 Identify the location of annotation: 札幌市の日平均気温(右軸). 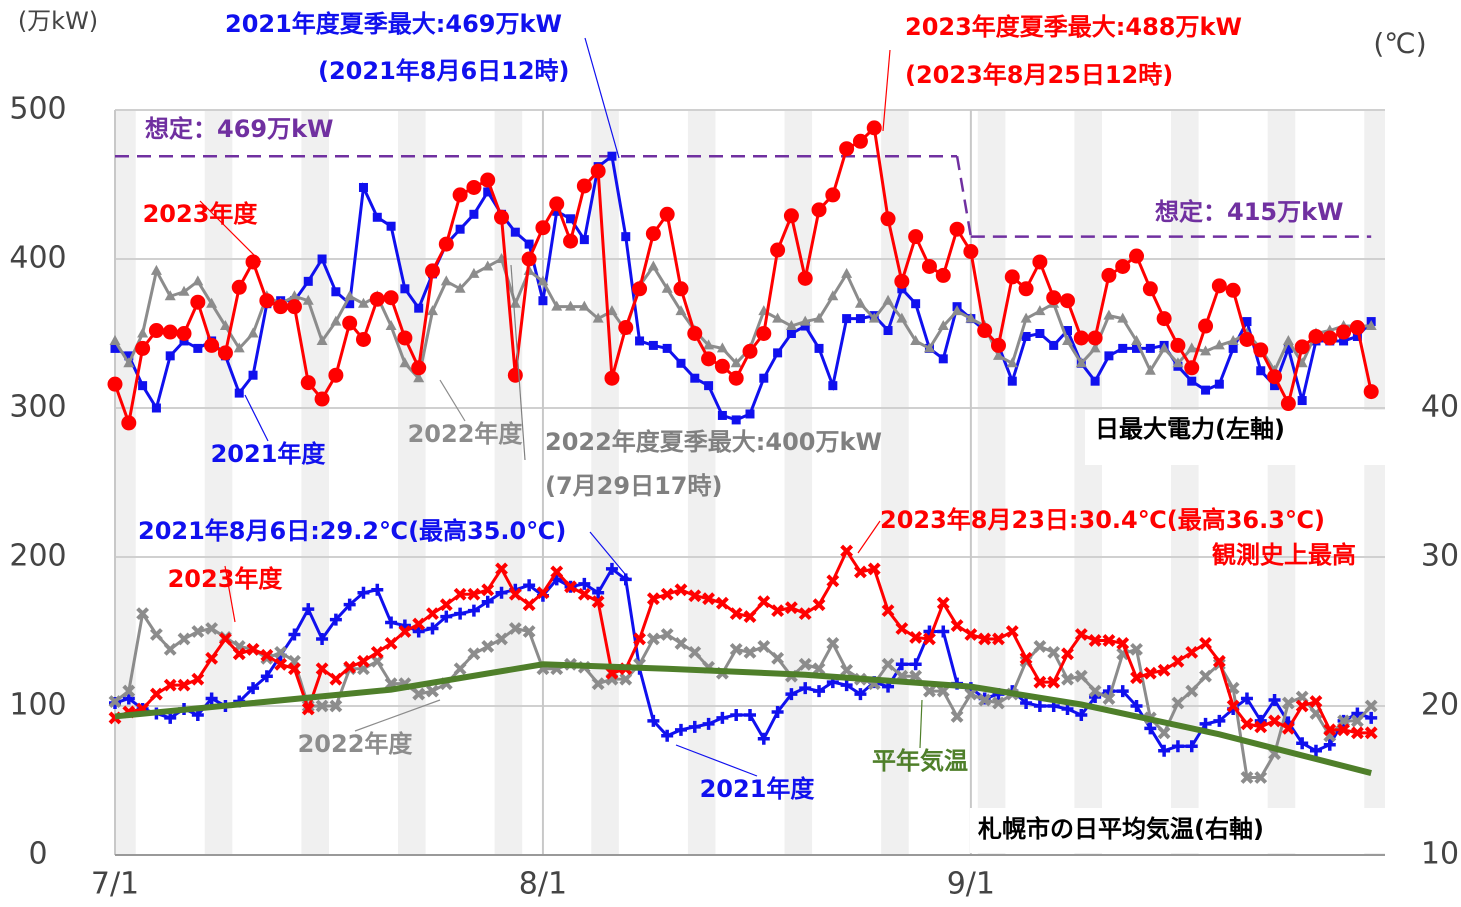
(1120, 829).